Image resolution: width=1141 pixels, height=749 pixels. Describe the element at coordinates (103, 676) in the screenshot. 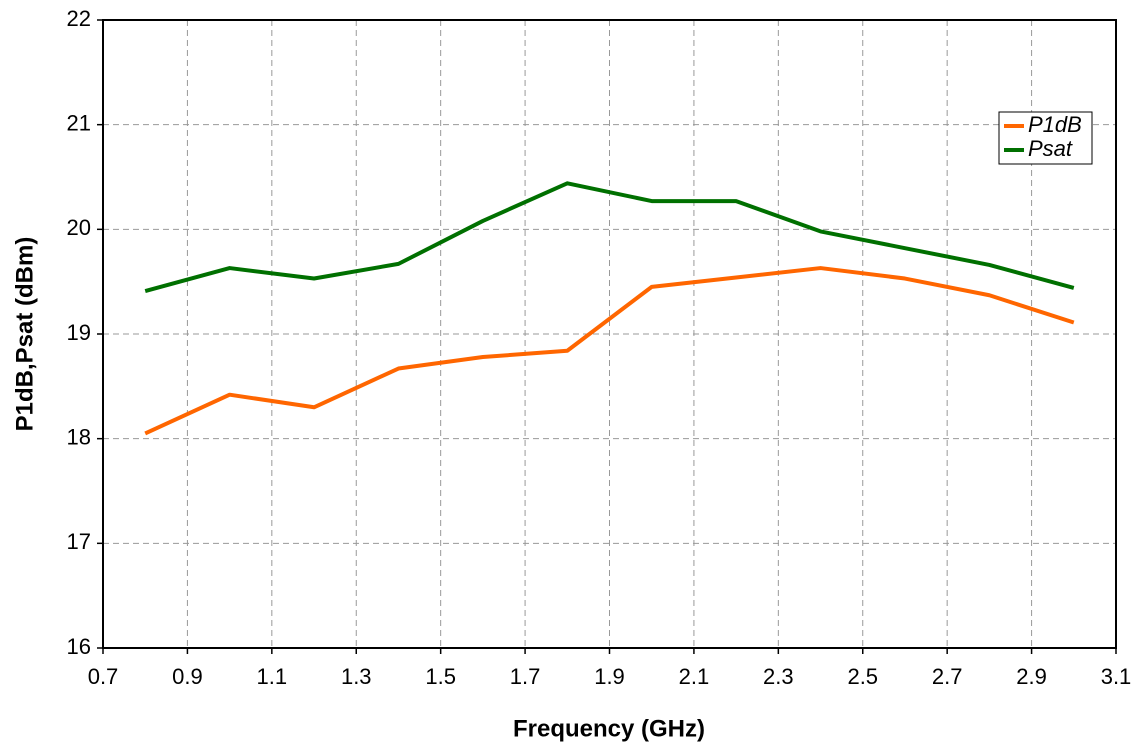

I see `x-tick-label: 0.7` at that location.